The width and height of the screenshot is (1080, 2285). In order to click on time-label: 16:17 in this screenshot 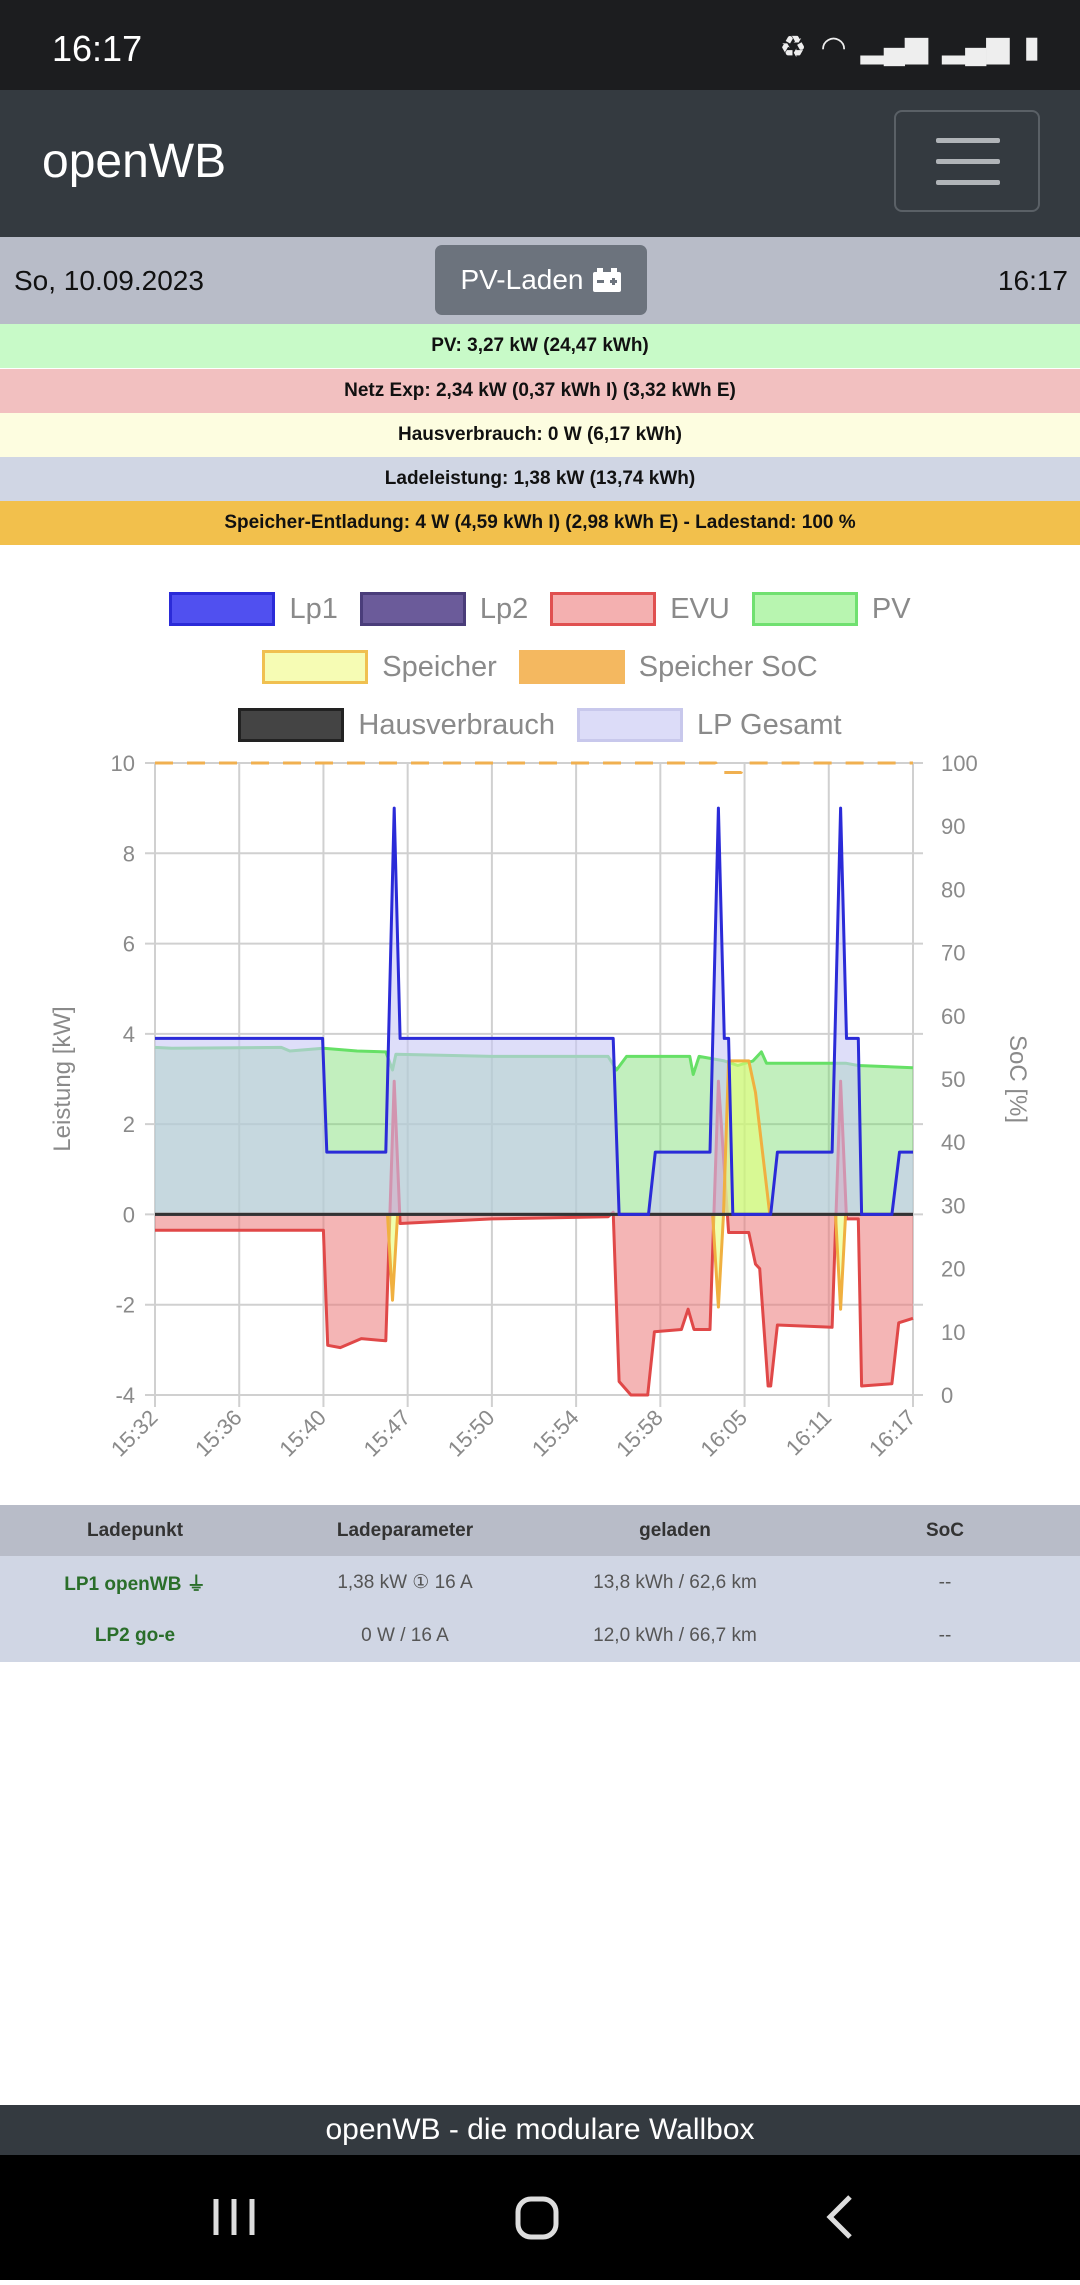, I will do `click(1032, 280)`.